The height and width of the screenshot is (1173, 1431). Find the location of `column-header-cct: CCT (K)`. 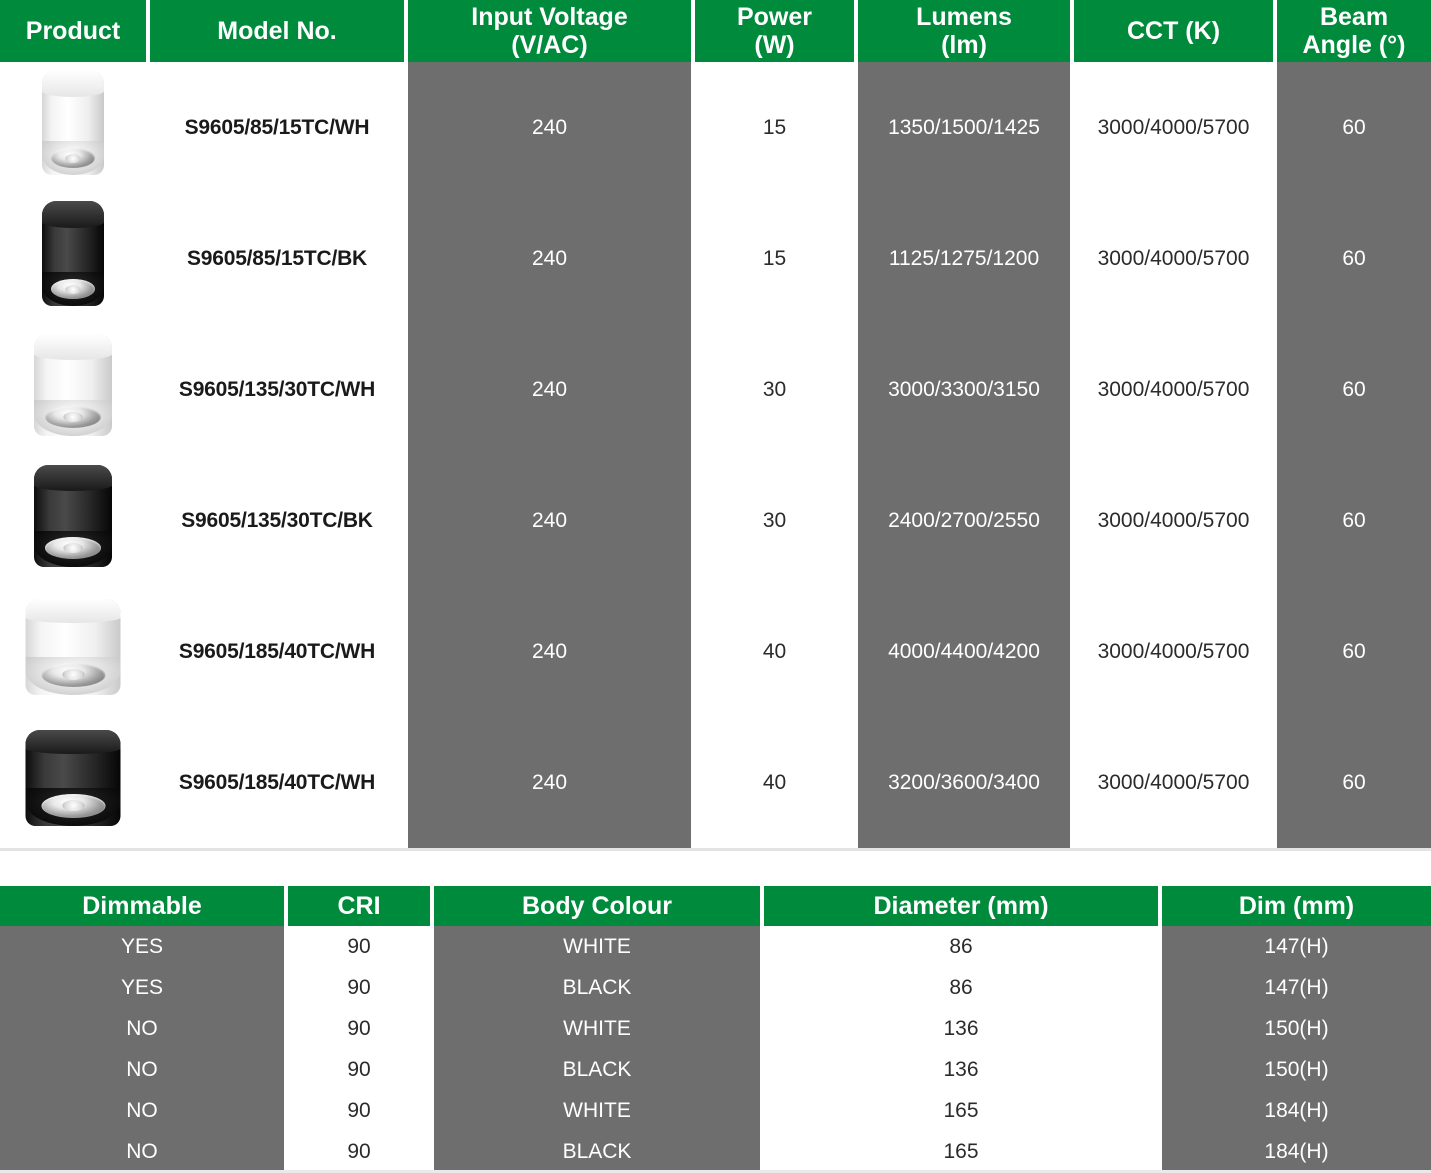

column-header-cct: CCT (K) is located at coordinates (1175, 31).